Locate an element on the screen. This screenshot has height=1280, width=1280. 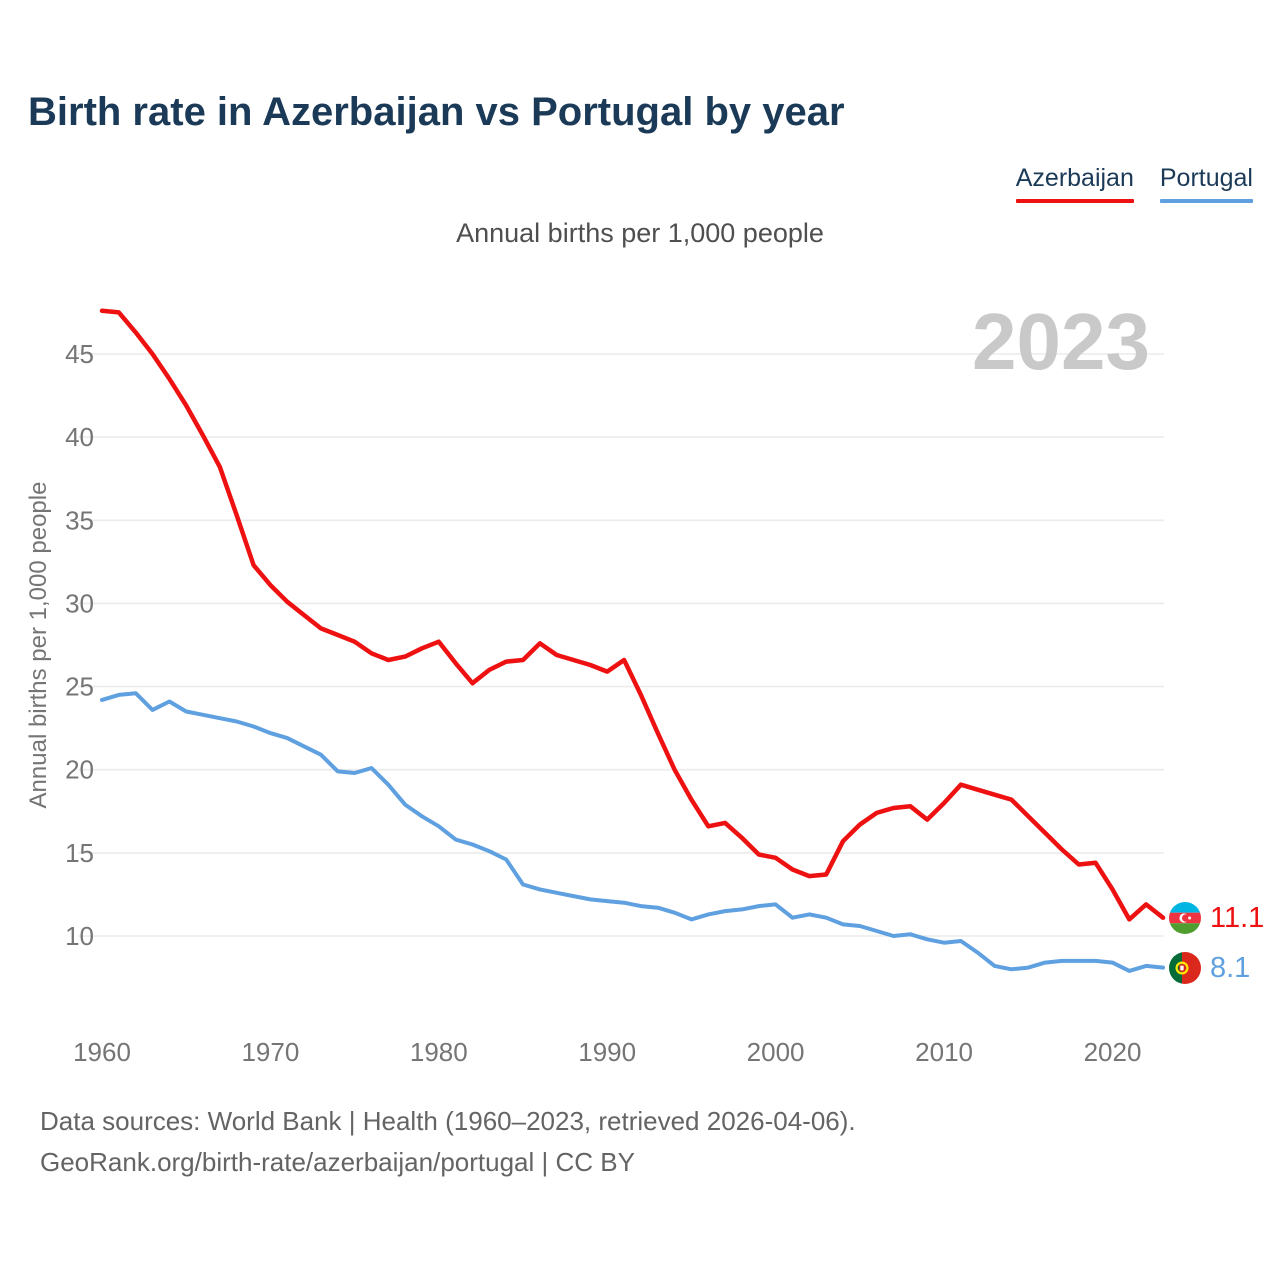
y-tick-label: 35 is located at coordinates (79, 520).